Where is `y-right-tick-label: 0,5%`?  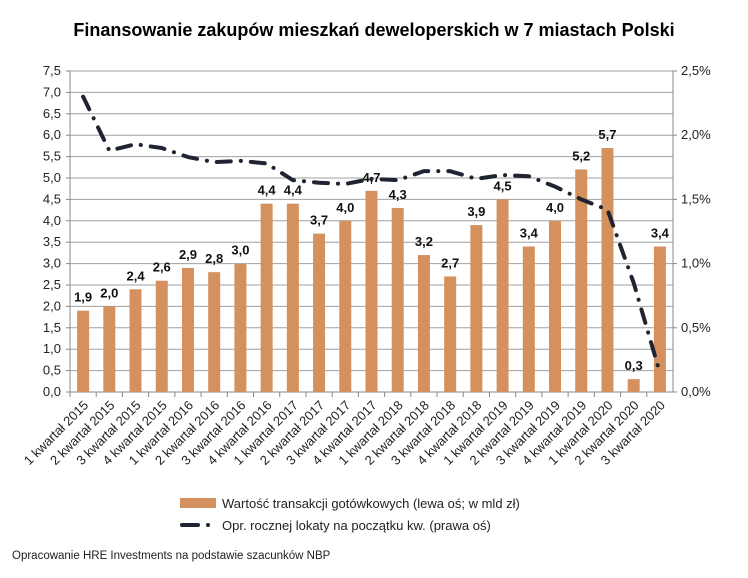 y-right-tick-label: 0,5% is located at coordinates (696, 327).